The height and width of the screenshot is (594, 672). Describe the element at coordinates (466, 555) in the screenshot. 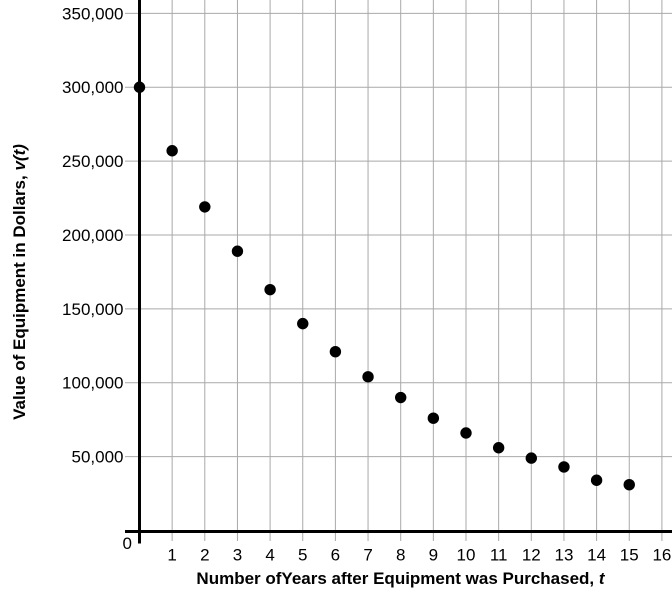

I see `x-tick-label: 10` at that location.